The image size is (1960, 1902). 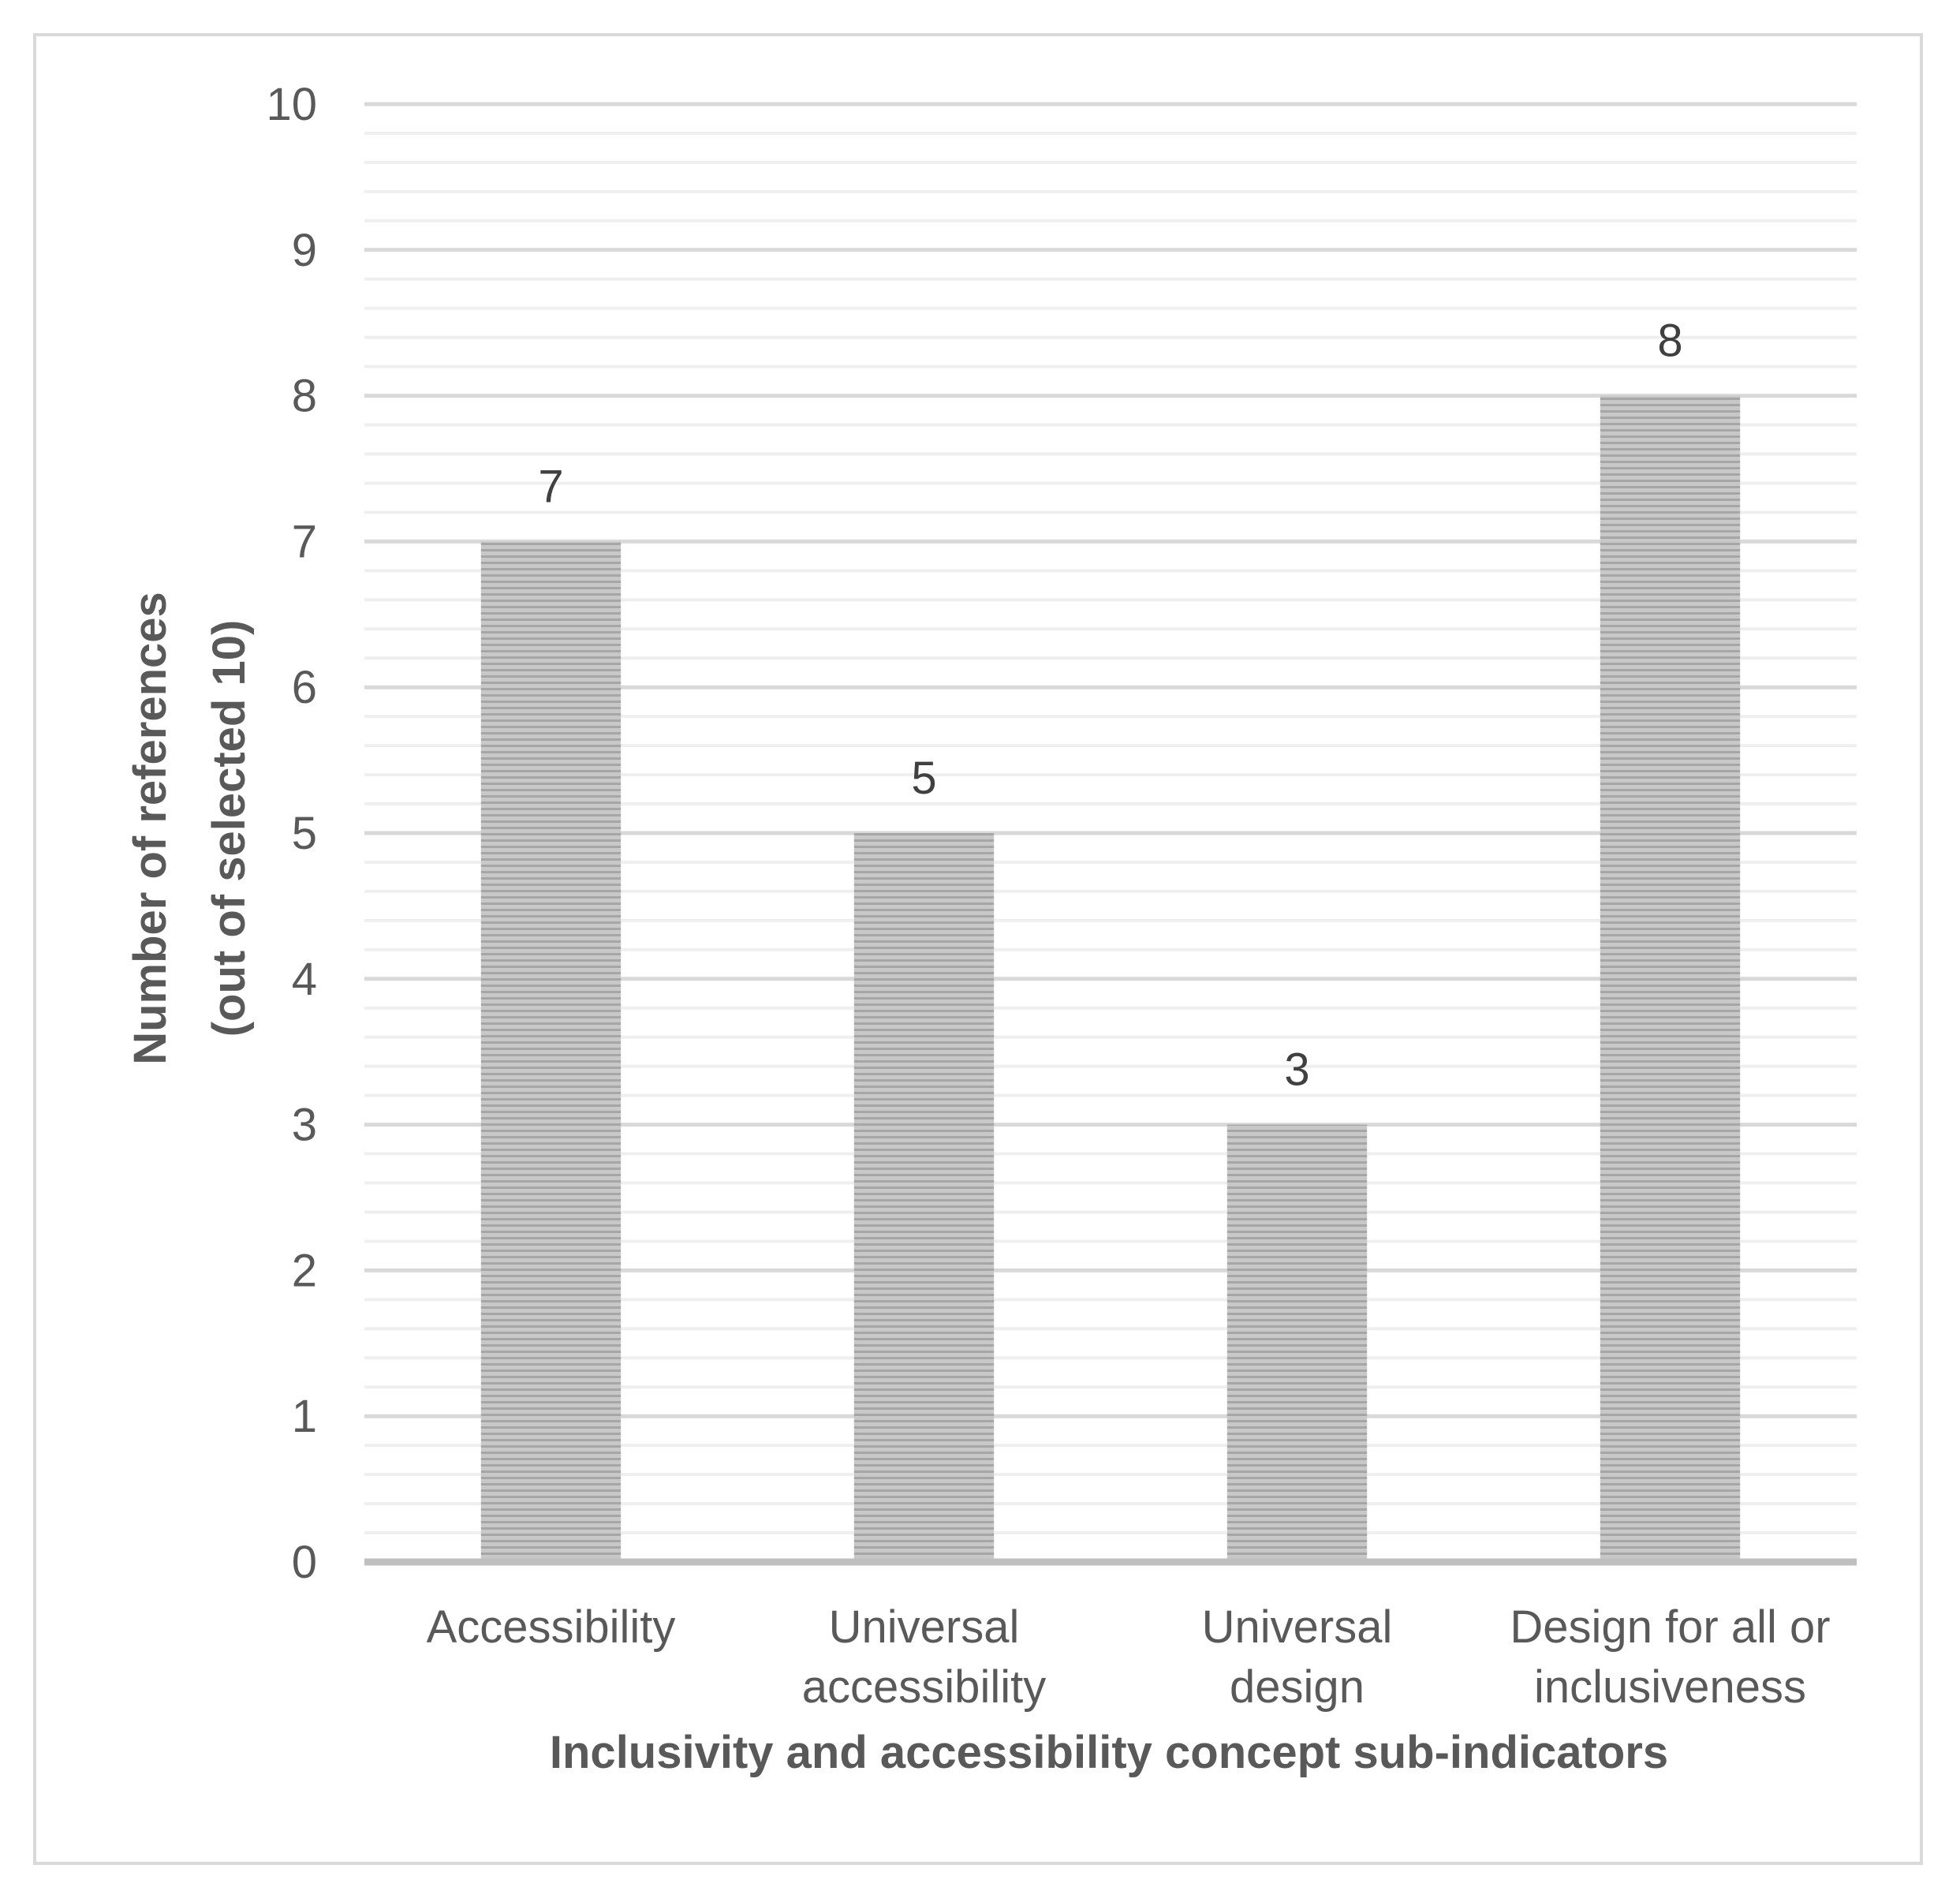 I want to click on y-axis-title-line: Number of references, so click(x=150, y=828).